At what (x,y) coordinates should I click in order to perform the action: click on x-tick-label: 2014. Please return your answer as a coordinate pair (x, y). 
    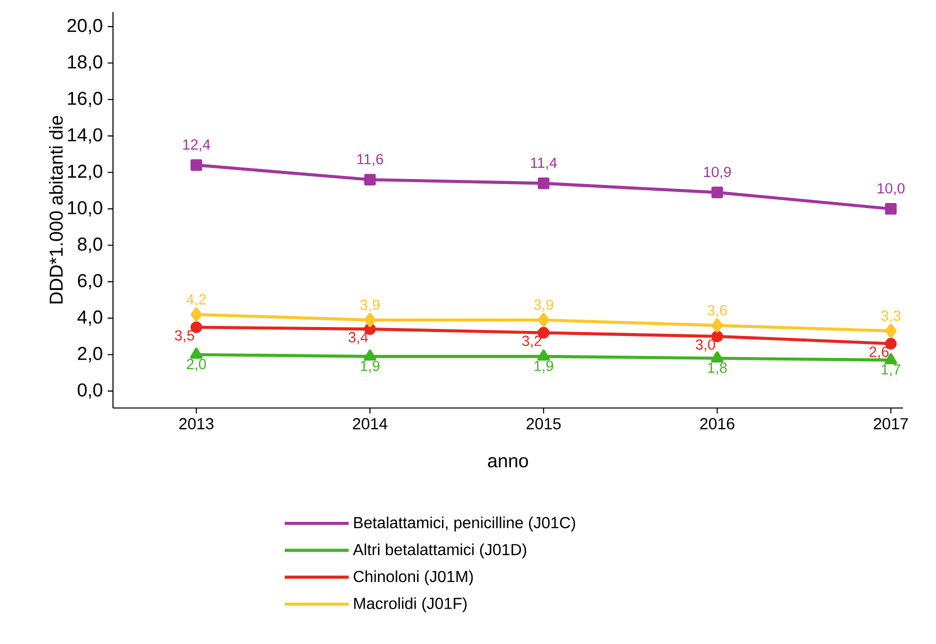
    Looking at the image, I should click on (370, 424).